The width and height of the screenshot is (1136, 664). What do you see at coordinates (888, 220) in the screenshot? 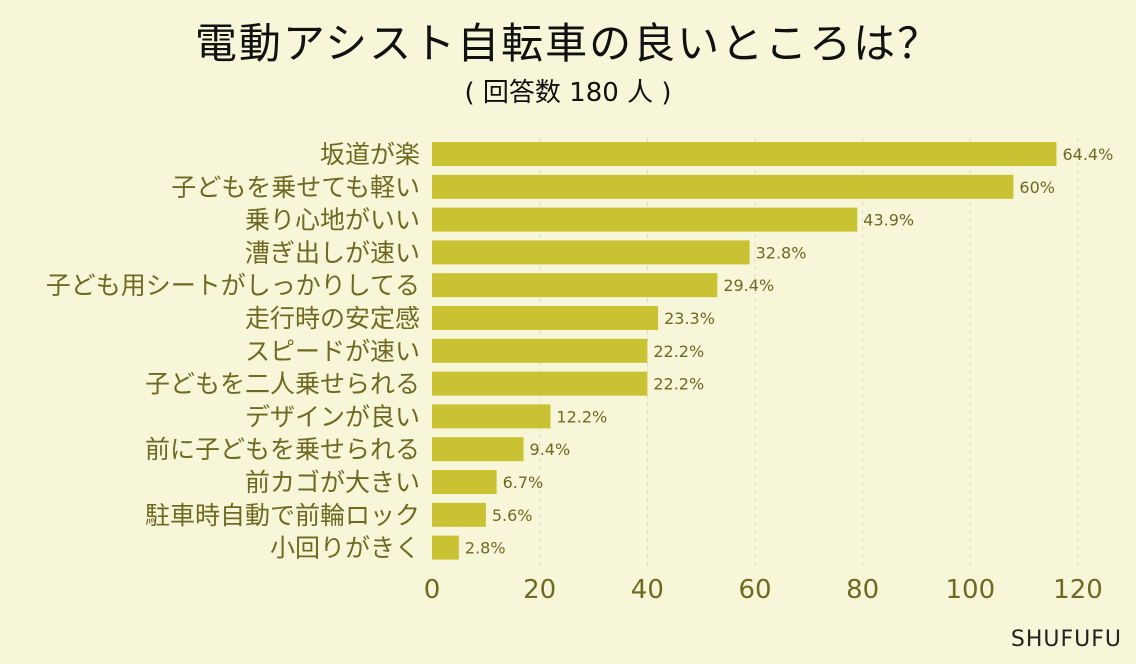
I see `value-label: 43.9%` at bounding box center [888, 220].